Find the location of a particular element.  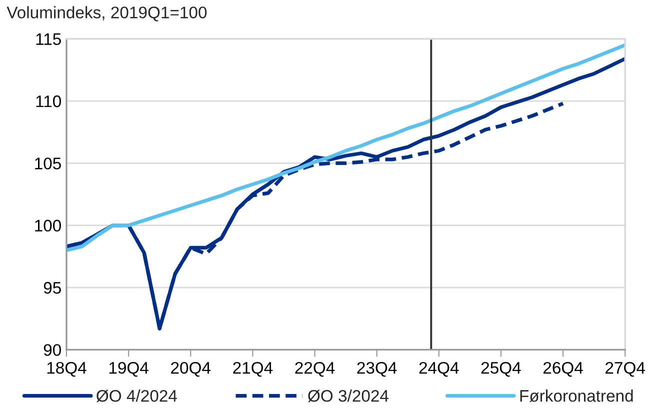

x-tick-label: 25Q4 is located at coordinates (501, 369).